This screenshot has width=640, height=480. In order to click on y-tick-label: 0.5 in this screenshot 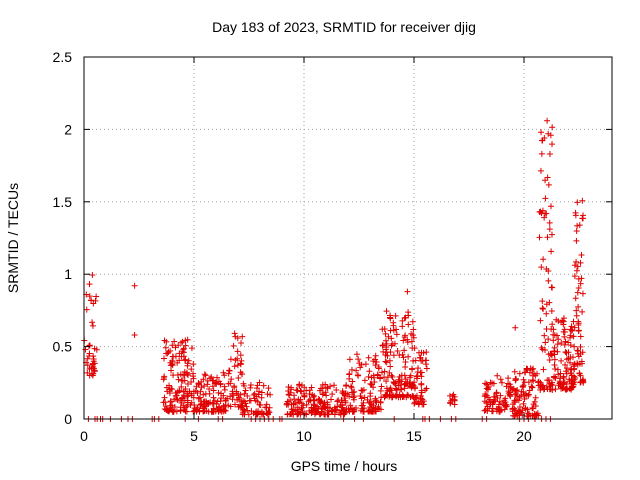, I will do `click(63, 347)`.